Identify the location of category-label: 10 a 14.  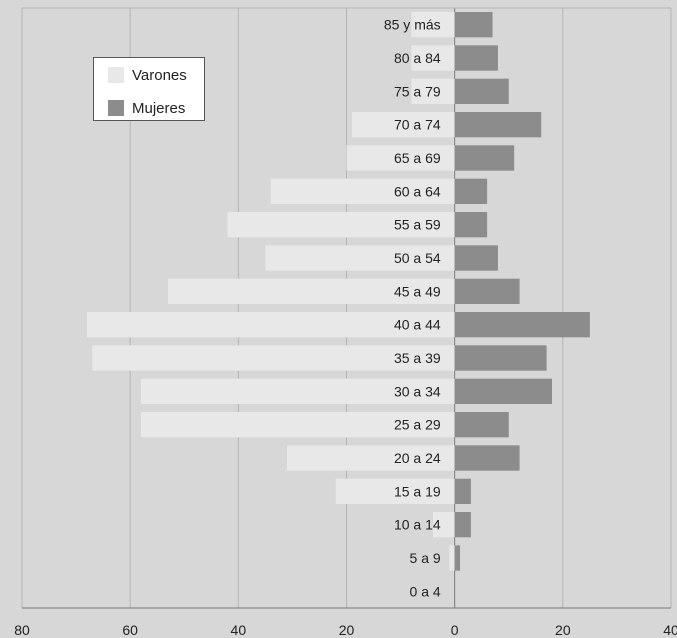
(417, 525).